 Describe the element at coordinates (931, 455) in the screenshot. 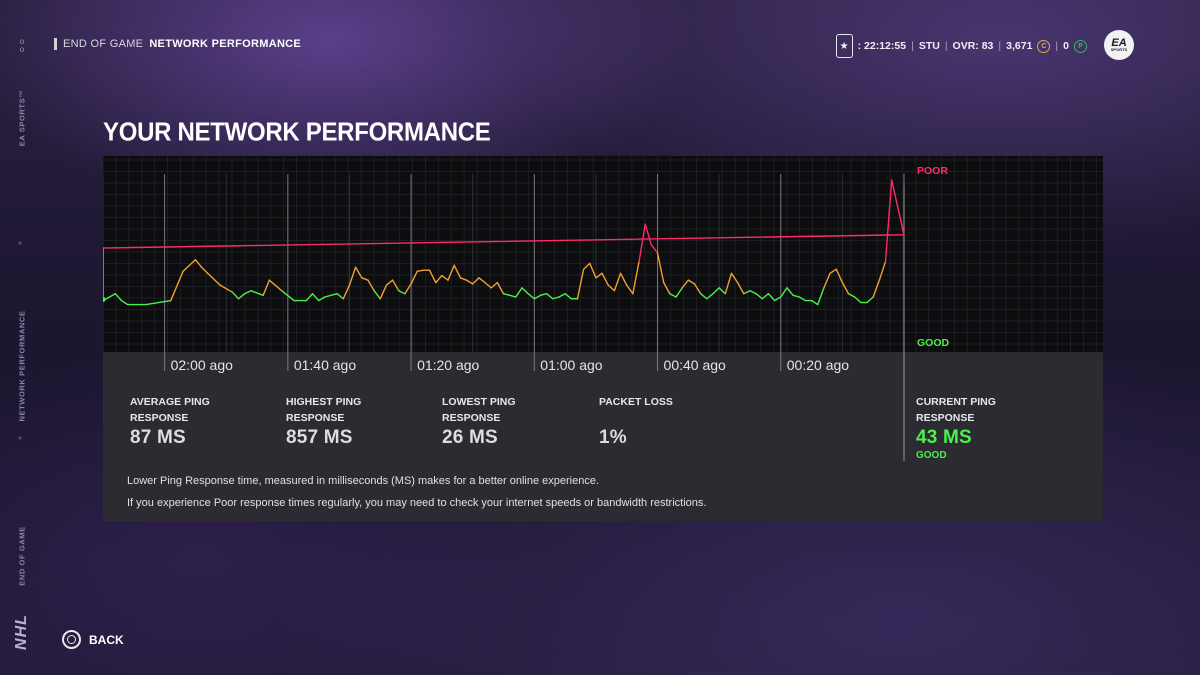

I see `current-ping-quality: GOOD` at that location.